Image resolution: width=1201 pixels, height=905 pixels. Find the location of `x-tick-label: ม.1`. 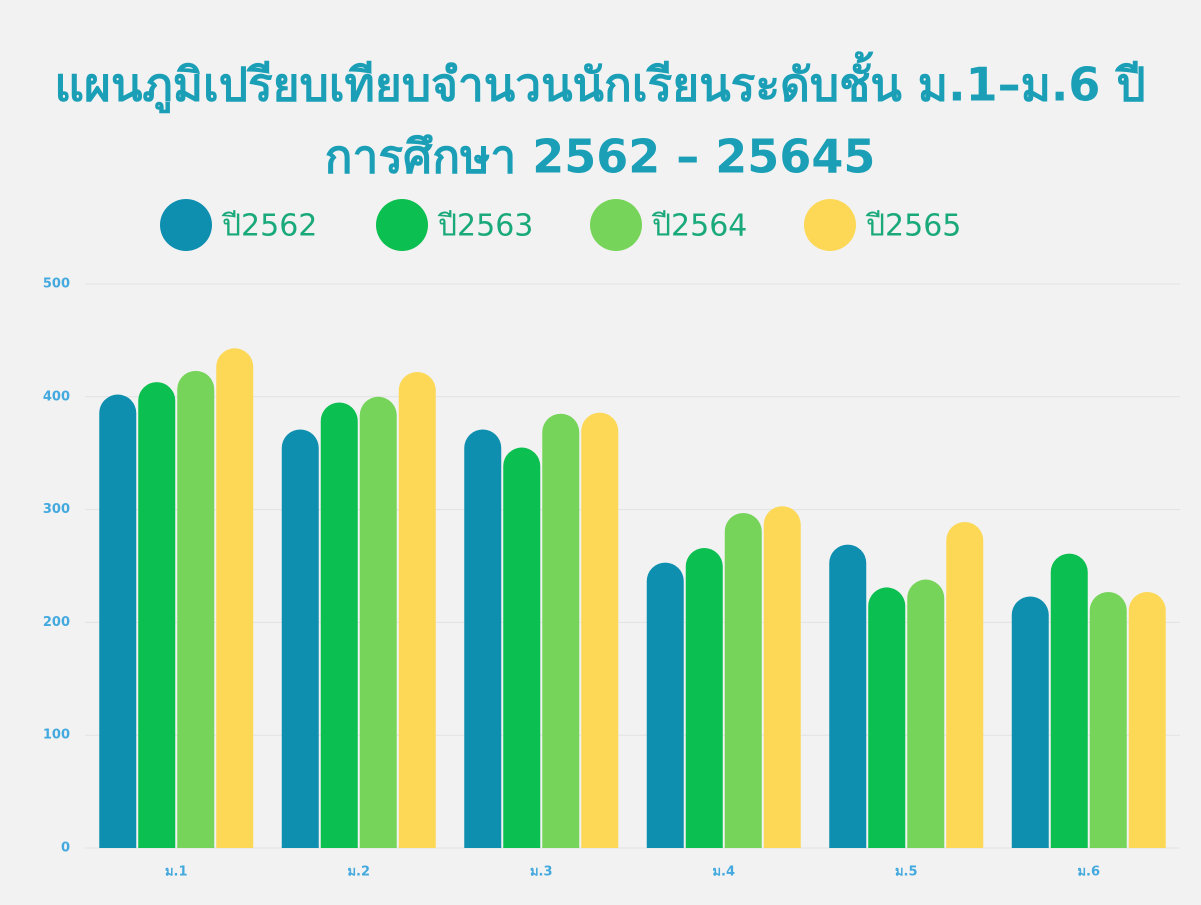

x-tick-label: ม.1 is located at coordinates (176, 872).